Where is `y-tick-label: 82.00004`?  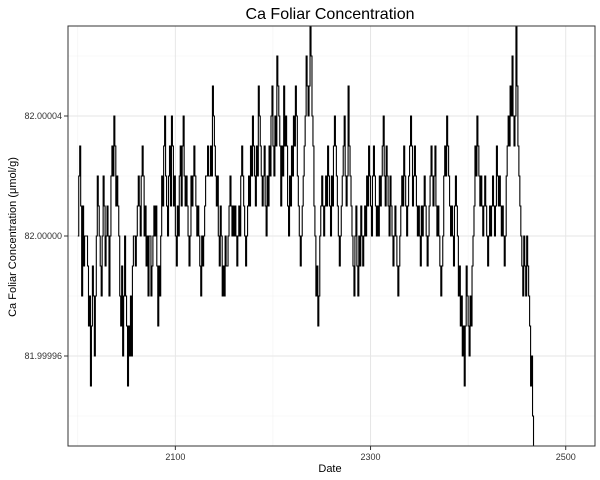 y-tick-label: 82.00004 is located at coordinates (43, 116).